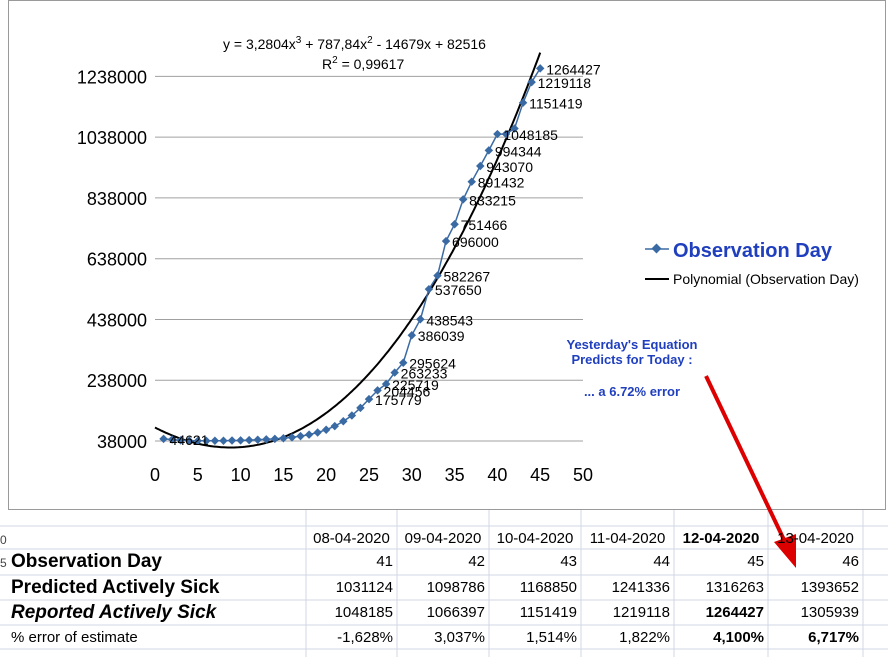  What do you see at coordinates (444, 562) in the screenshot?
I see `table-row: Observation Day 41 42 43 44 45 46` at bounding box center [444, 562].